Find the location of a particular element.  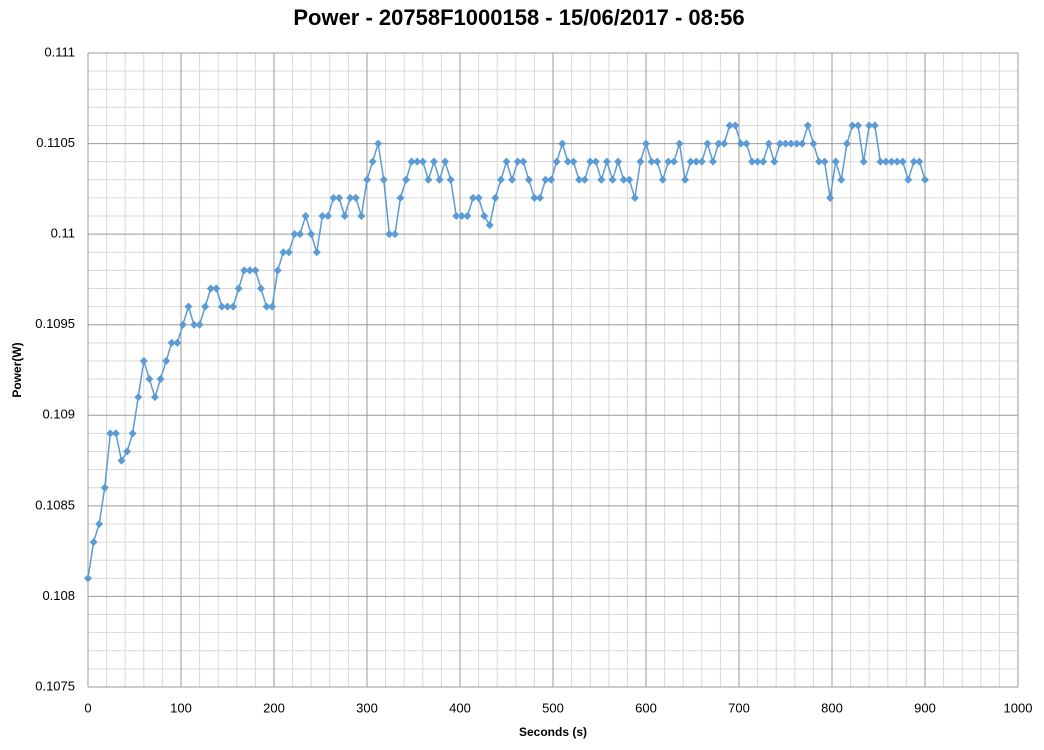

x-tick-label: 800 is located at coordinates (832, 707).